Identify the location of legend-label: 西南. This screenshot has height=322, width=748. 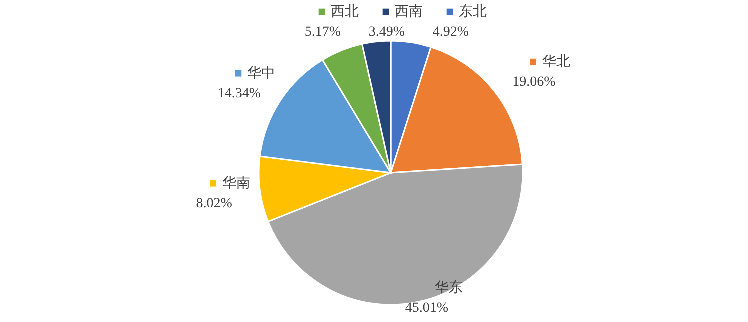
(409, 12).